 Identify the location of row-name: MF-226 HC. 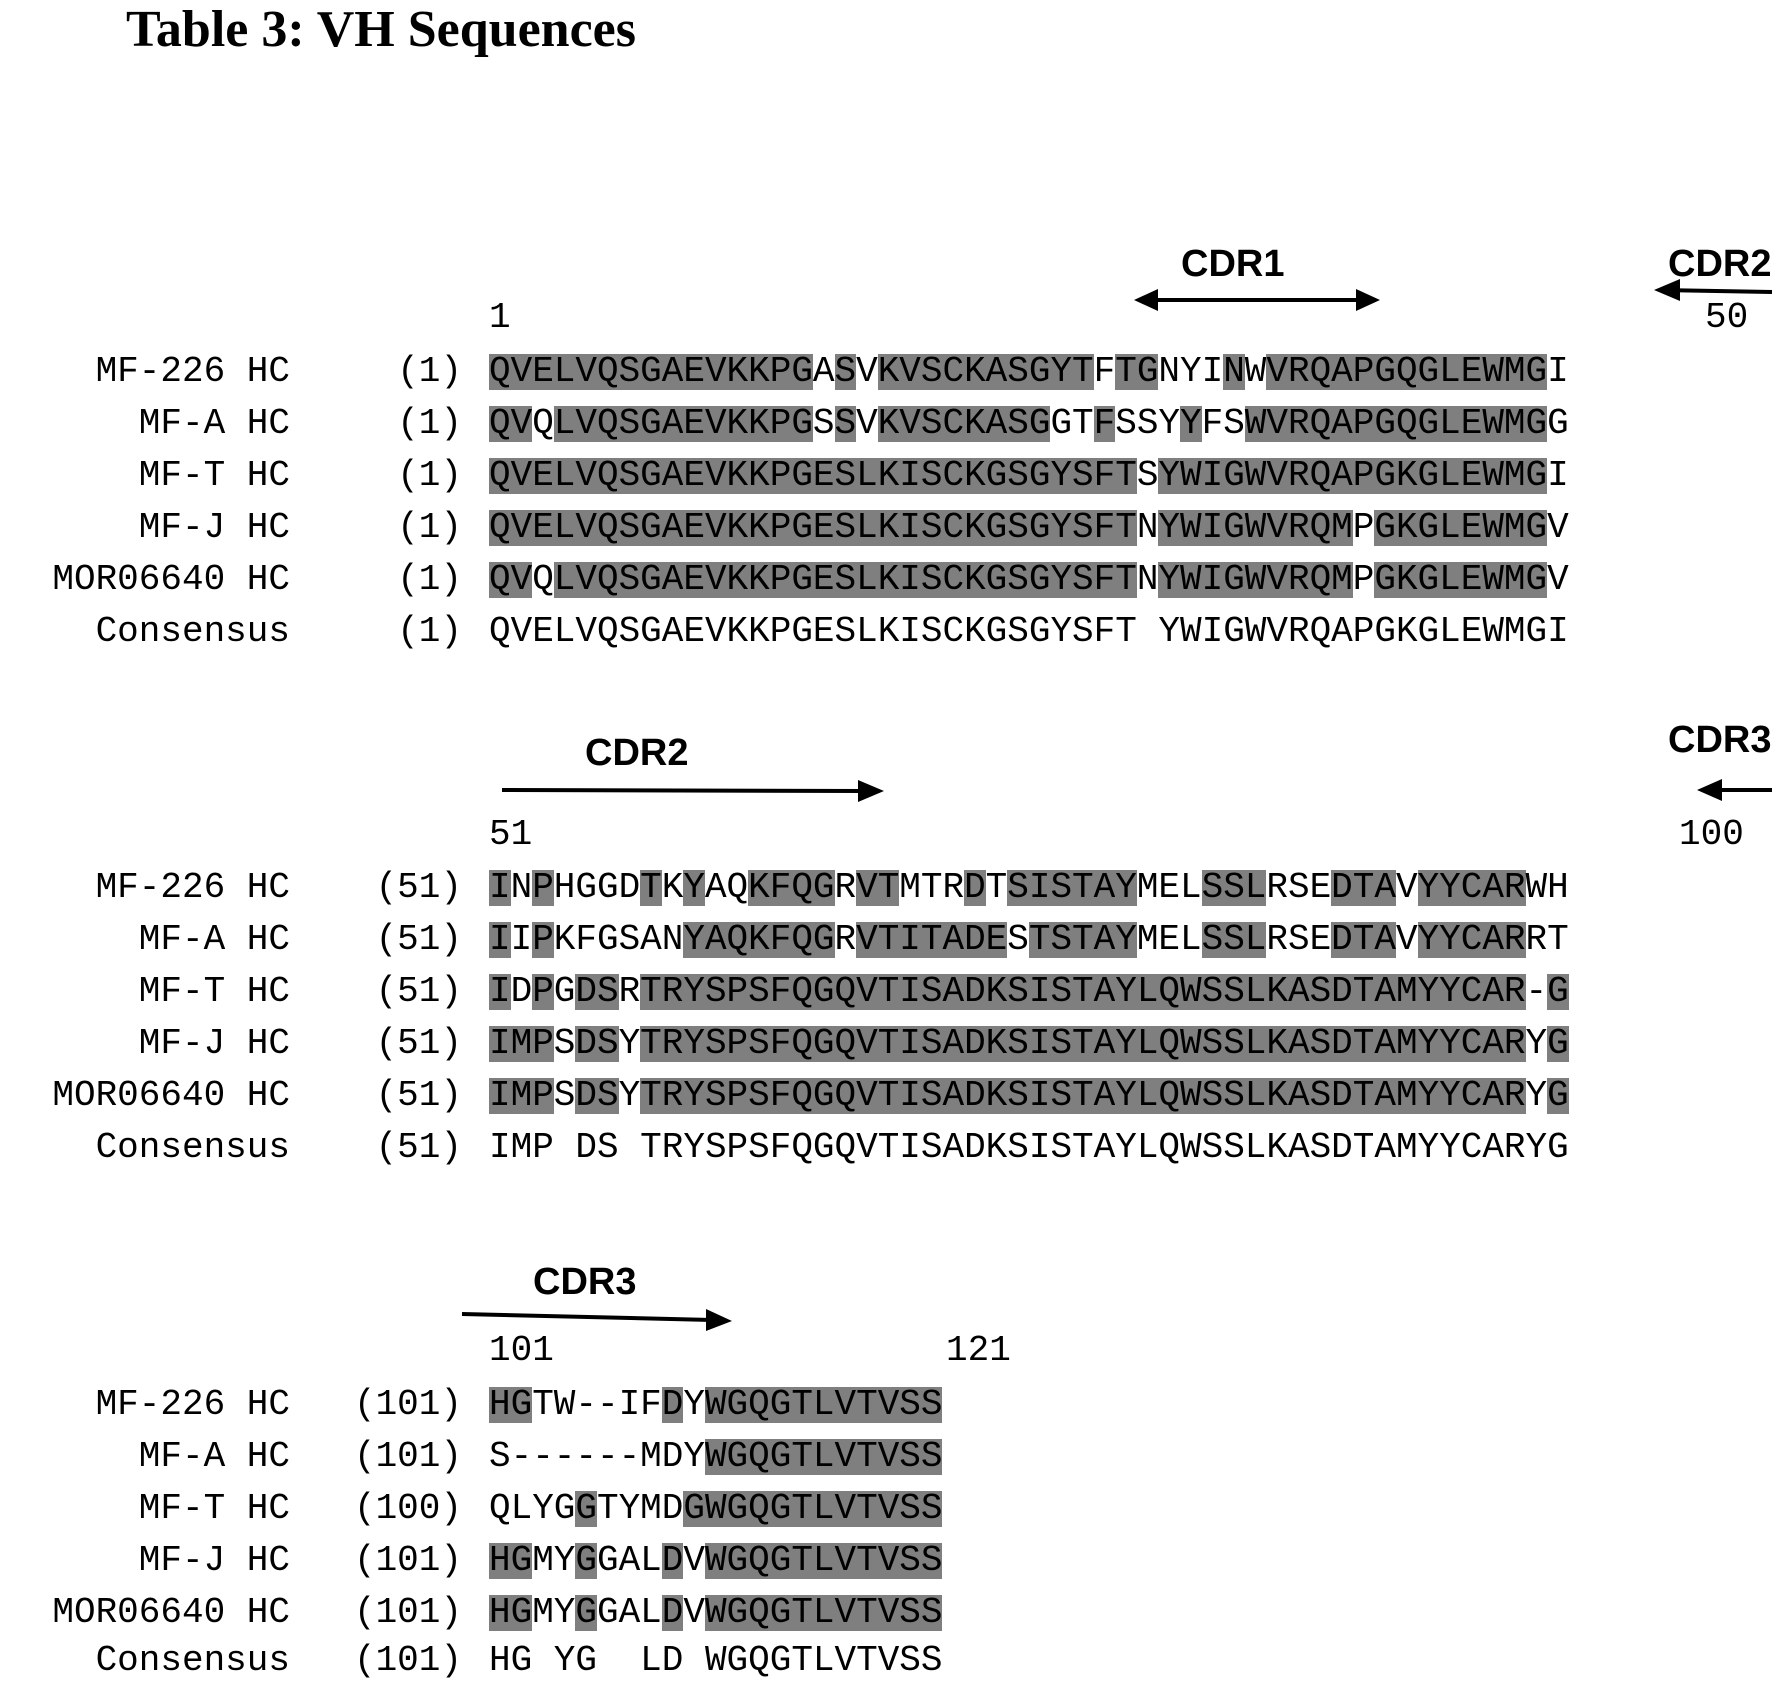
(192, 1404).